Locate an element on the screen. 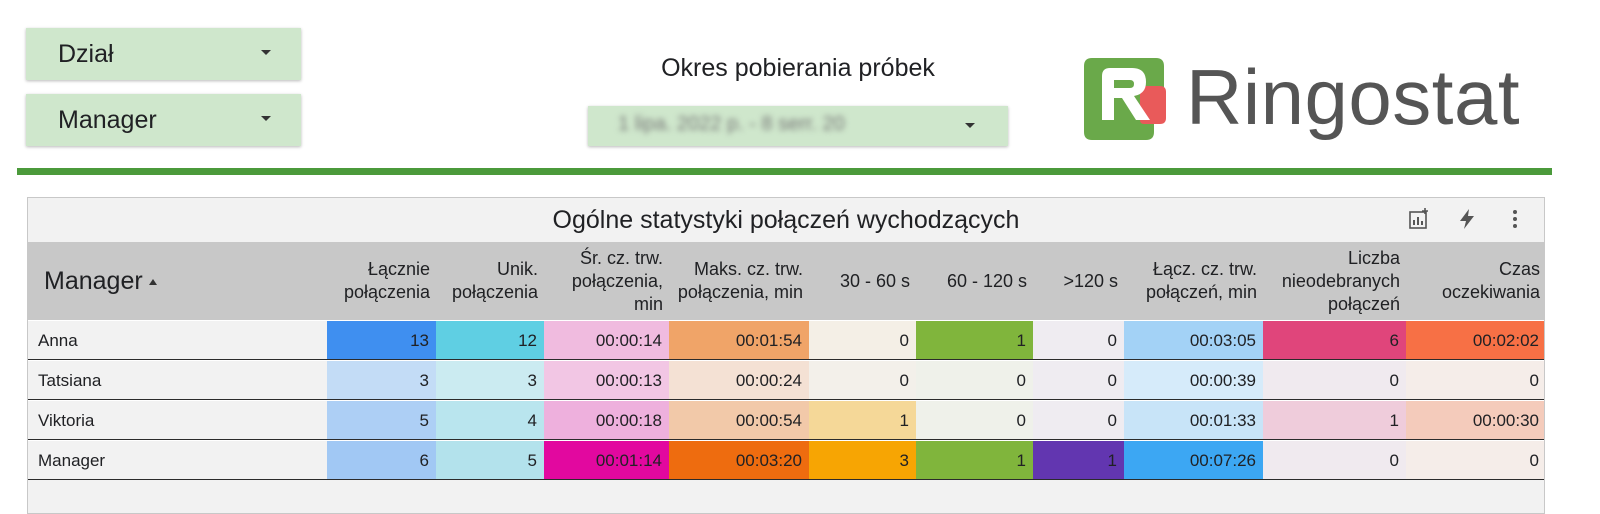 This screenshot has height=514, width=1600. more-vert-icon is located at coordinates (1515, 219).